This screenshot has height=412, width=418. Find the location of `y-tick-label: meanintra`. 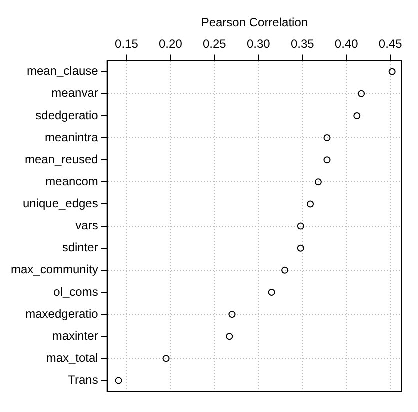

y-tick-label: meanintra is located at coordinates (71, 137).